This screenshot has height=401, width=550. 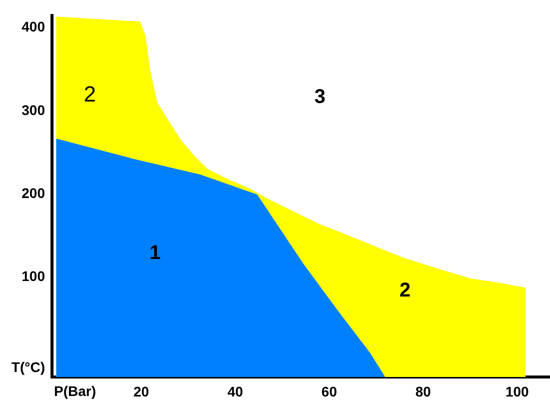 What do you see at coordinates (34, 192) in the screenshot?
I see `y-tick-label: 200` at bounding box center [34, 192].